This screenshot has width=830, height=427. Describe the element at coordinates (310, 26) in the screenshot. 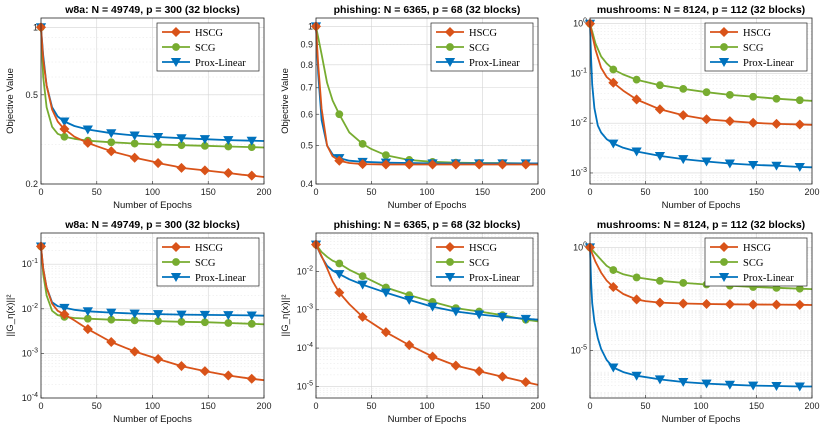

I see `y-tick-label: 1` at that location.